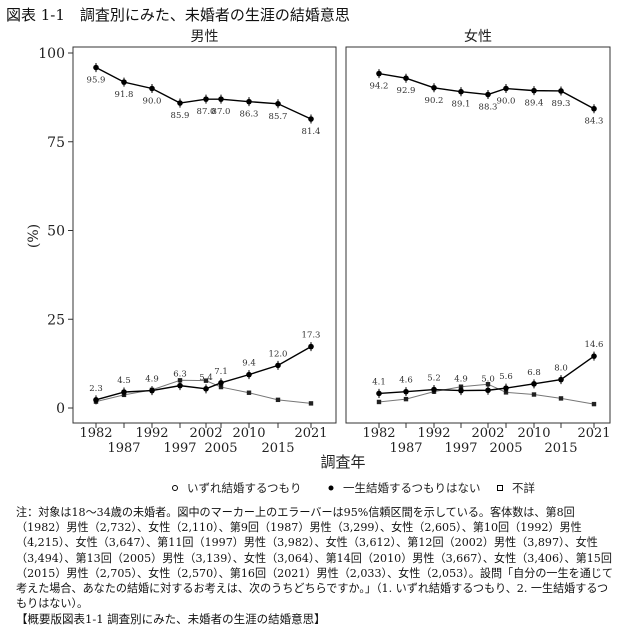 This screenshot has height=635, width=628. What do you see at coordinates (523, 488) in the screenshot?
I see `legend-label: 不詳` at bounding box center [523, 488].